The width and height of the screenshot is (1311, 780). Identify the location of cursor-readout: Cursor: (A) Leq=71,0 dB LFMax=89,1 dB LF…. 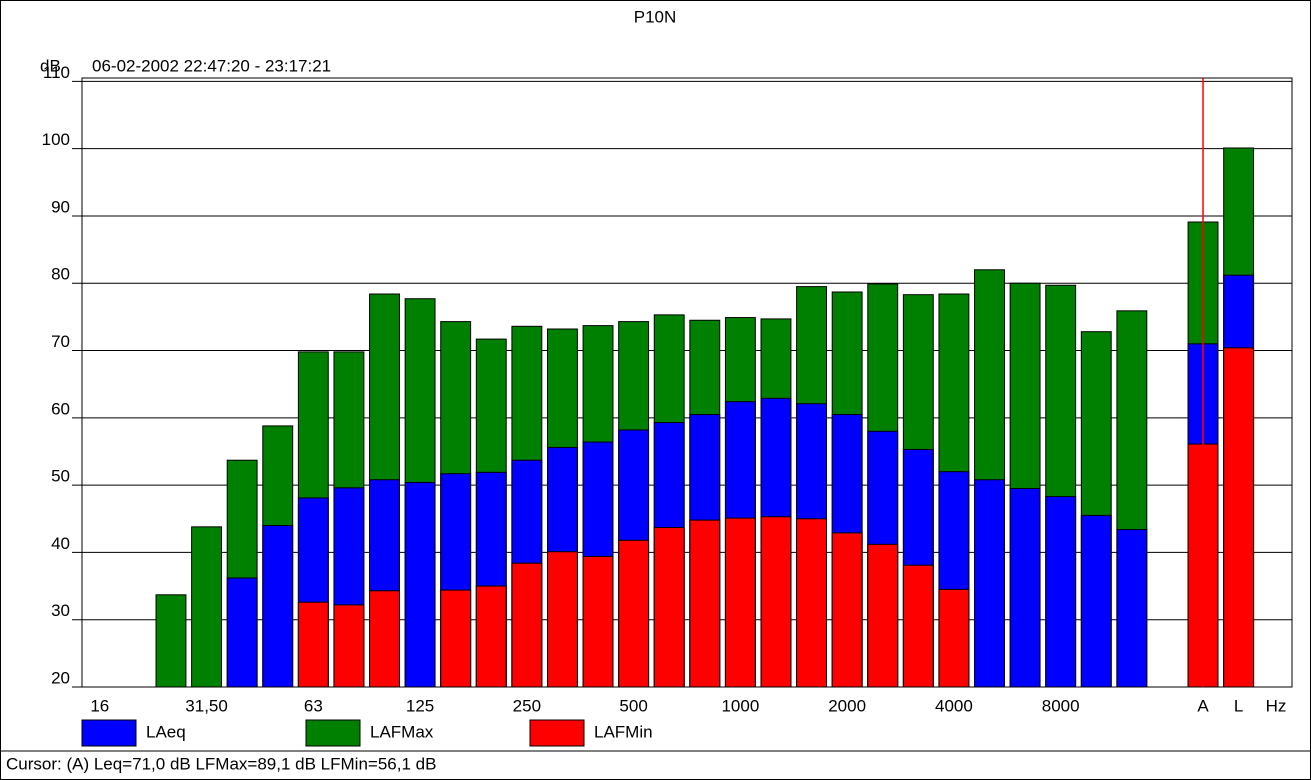
(221, 763).